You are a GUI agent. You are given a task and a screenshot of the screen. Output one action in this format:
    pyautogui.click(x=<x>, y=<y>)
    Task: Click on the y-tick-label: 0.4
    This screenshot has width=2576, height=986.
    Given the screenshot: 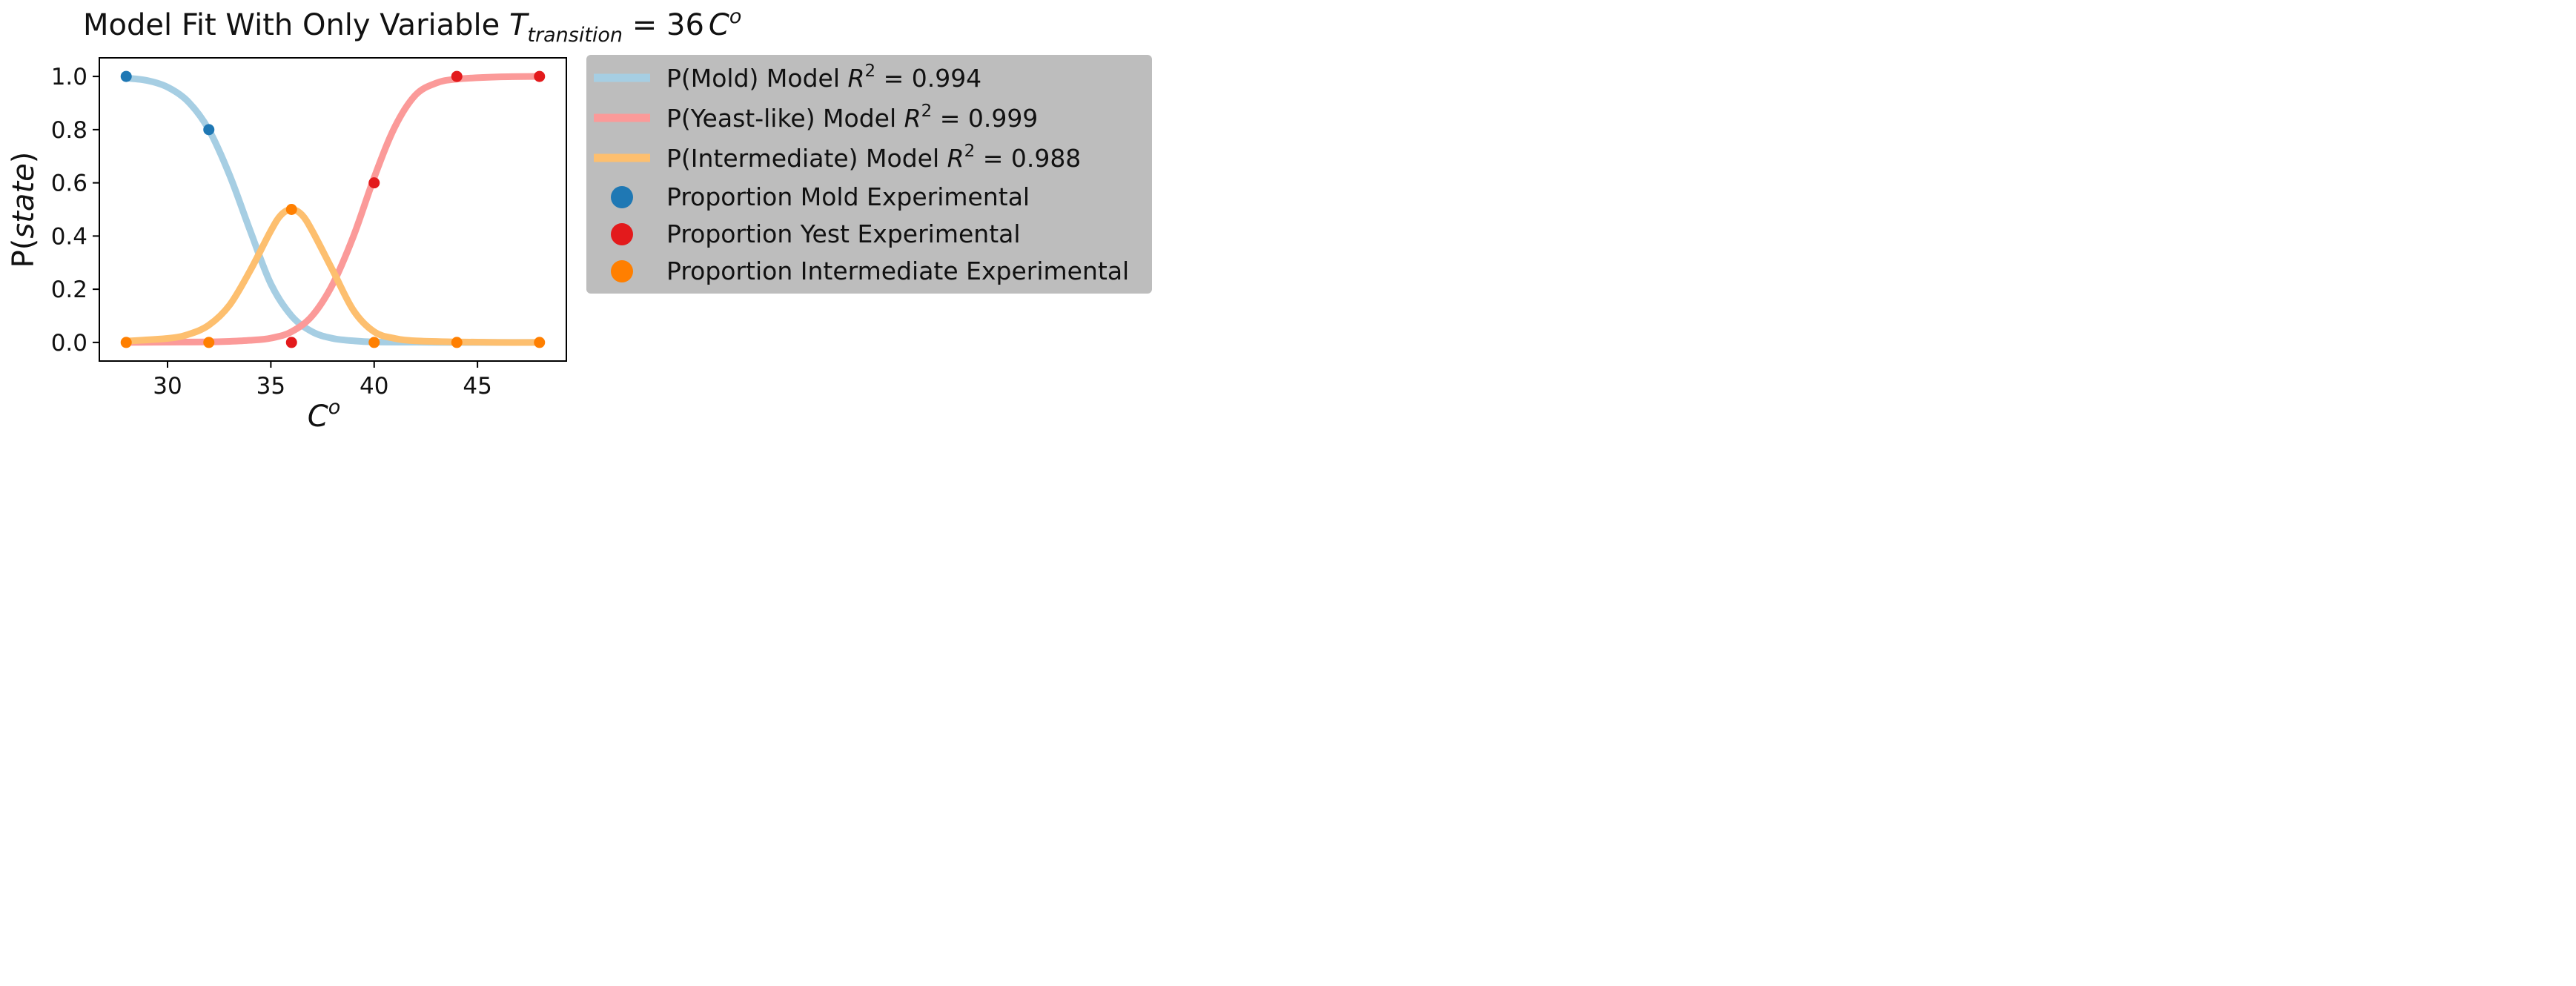 What is the action you would take?
    pyautogui.click(x=69, y=236)
    